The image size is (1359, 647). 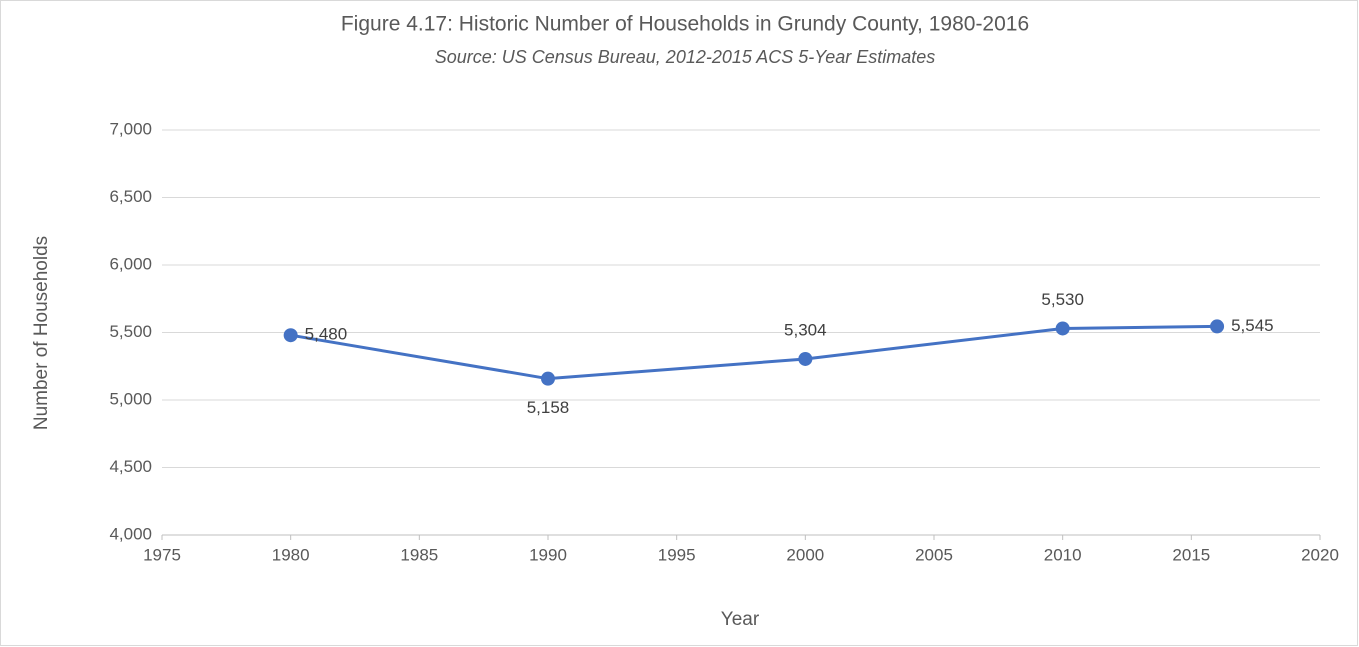 I want to click on data-label: 5,158, so click(x=548, y=407).